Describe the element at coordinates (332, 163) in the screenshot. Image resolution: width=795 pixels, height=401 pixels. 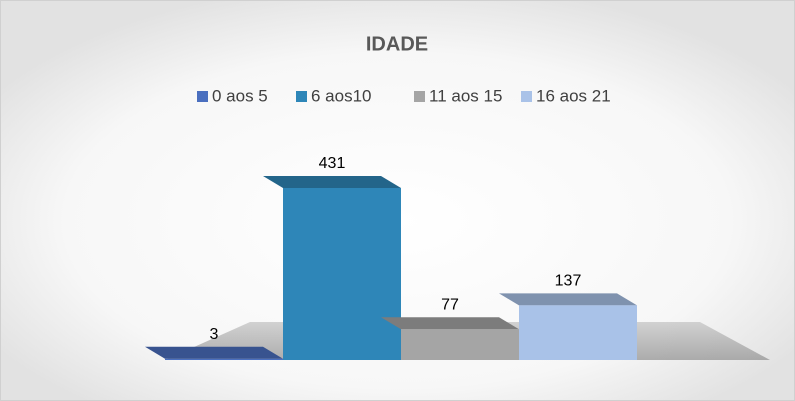
I see `data-label: 431` at that location.